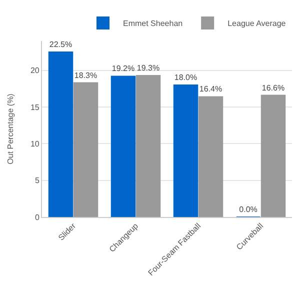  I want to click on y-tick-label: 0, so click(37, 217).